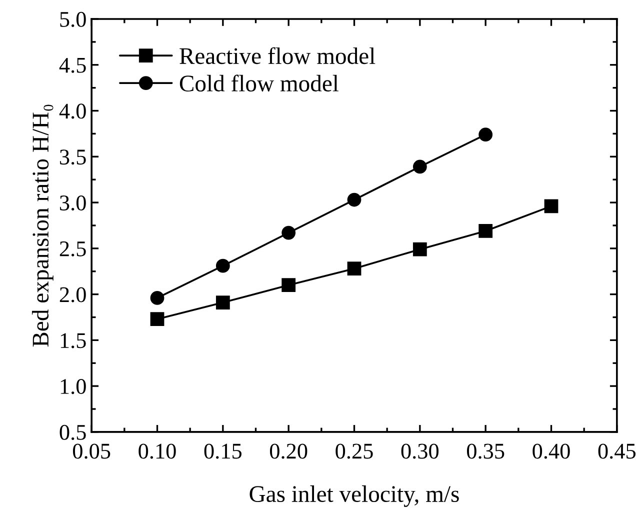 The height and width of the screenshot is (513, 636). What do you see at coordinates (157, 451) in the screenshot?
I see `x-tick-label: 0.10` at bounding box center [157, 451].